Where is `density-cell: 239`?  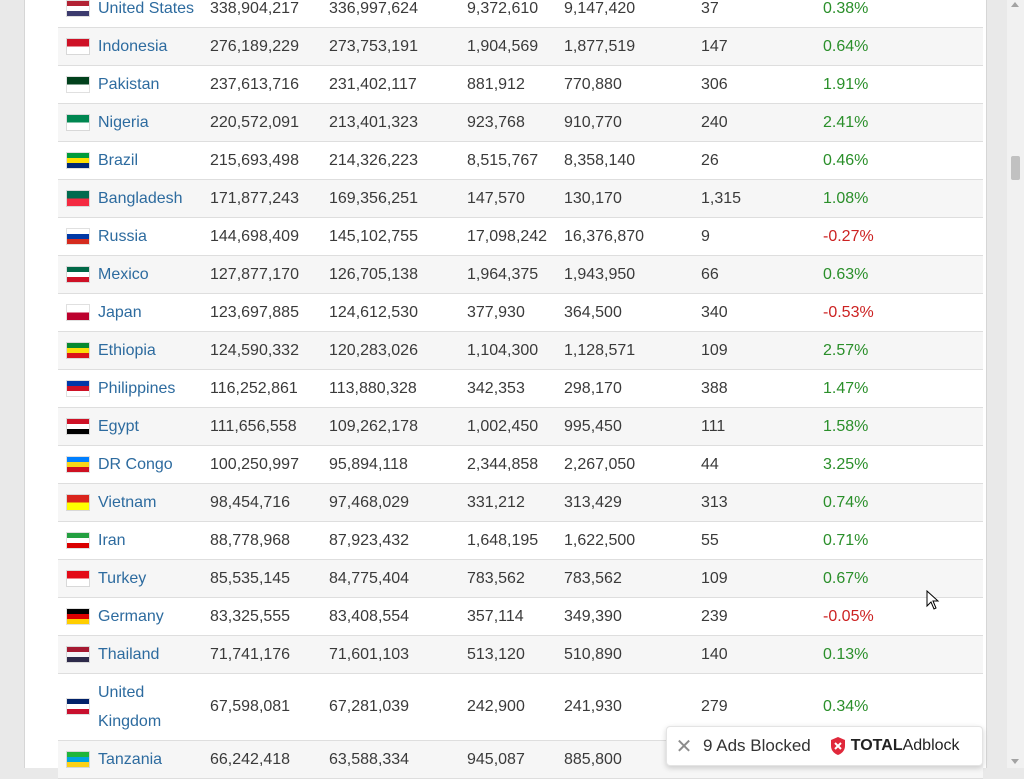 density-cell: 239 is located at coordinates (762, 616).